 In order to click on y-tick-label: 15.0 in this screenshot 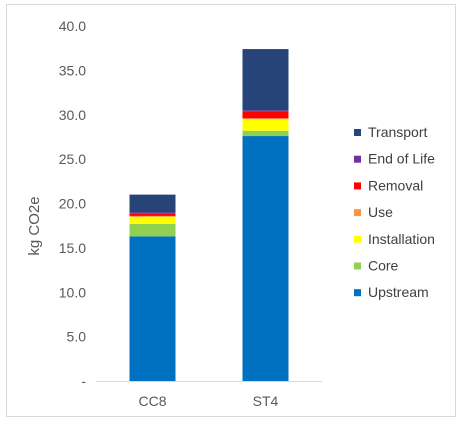, I will do `click(72, 248)`.